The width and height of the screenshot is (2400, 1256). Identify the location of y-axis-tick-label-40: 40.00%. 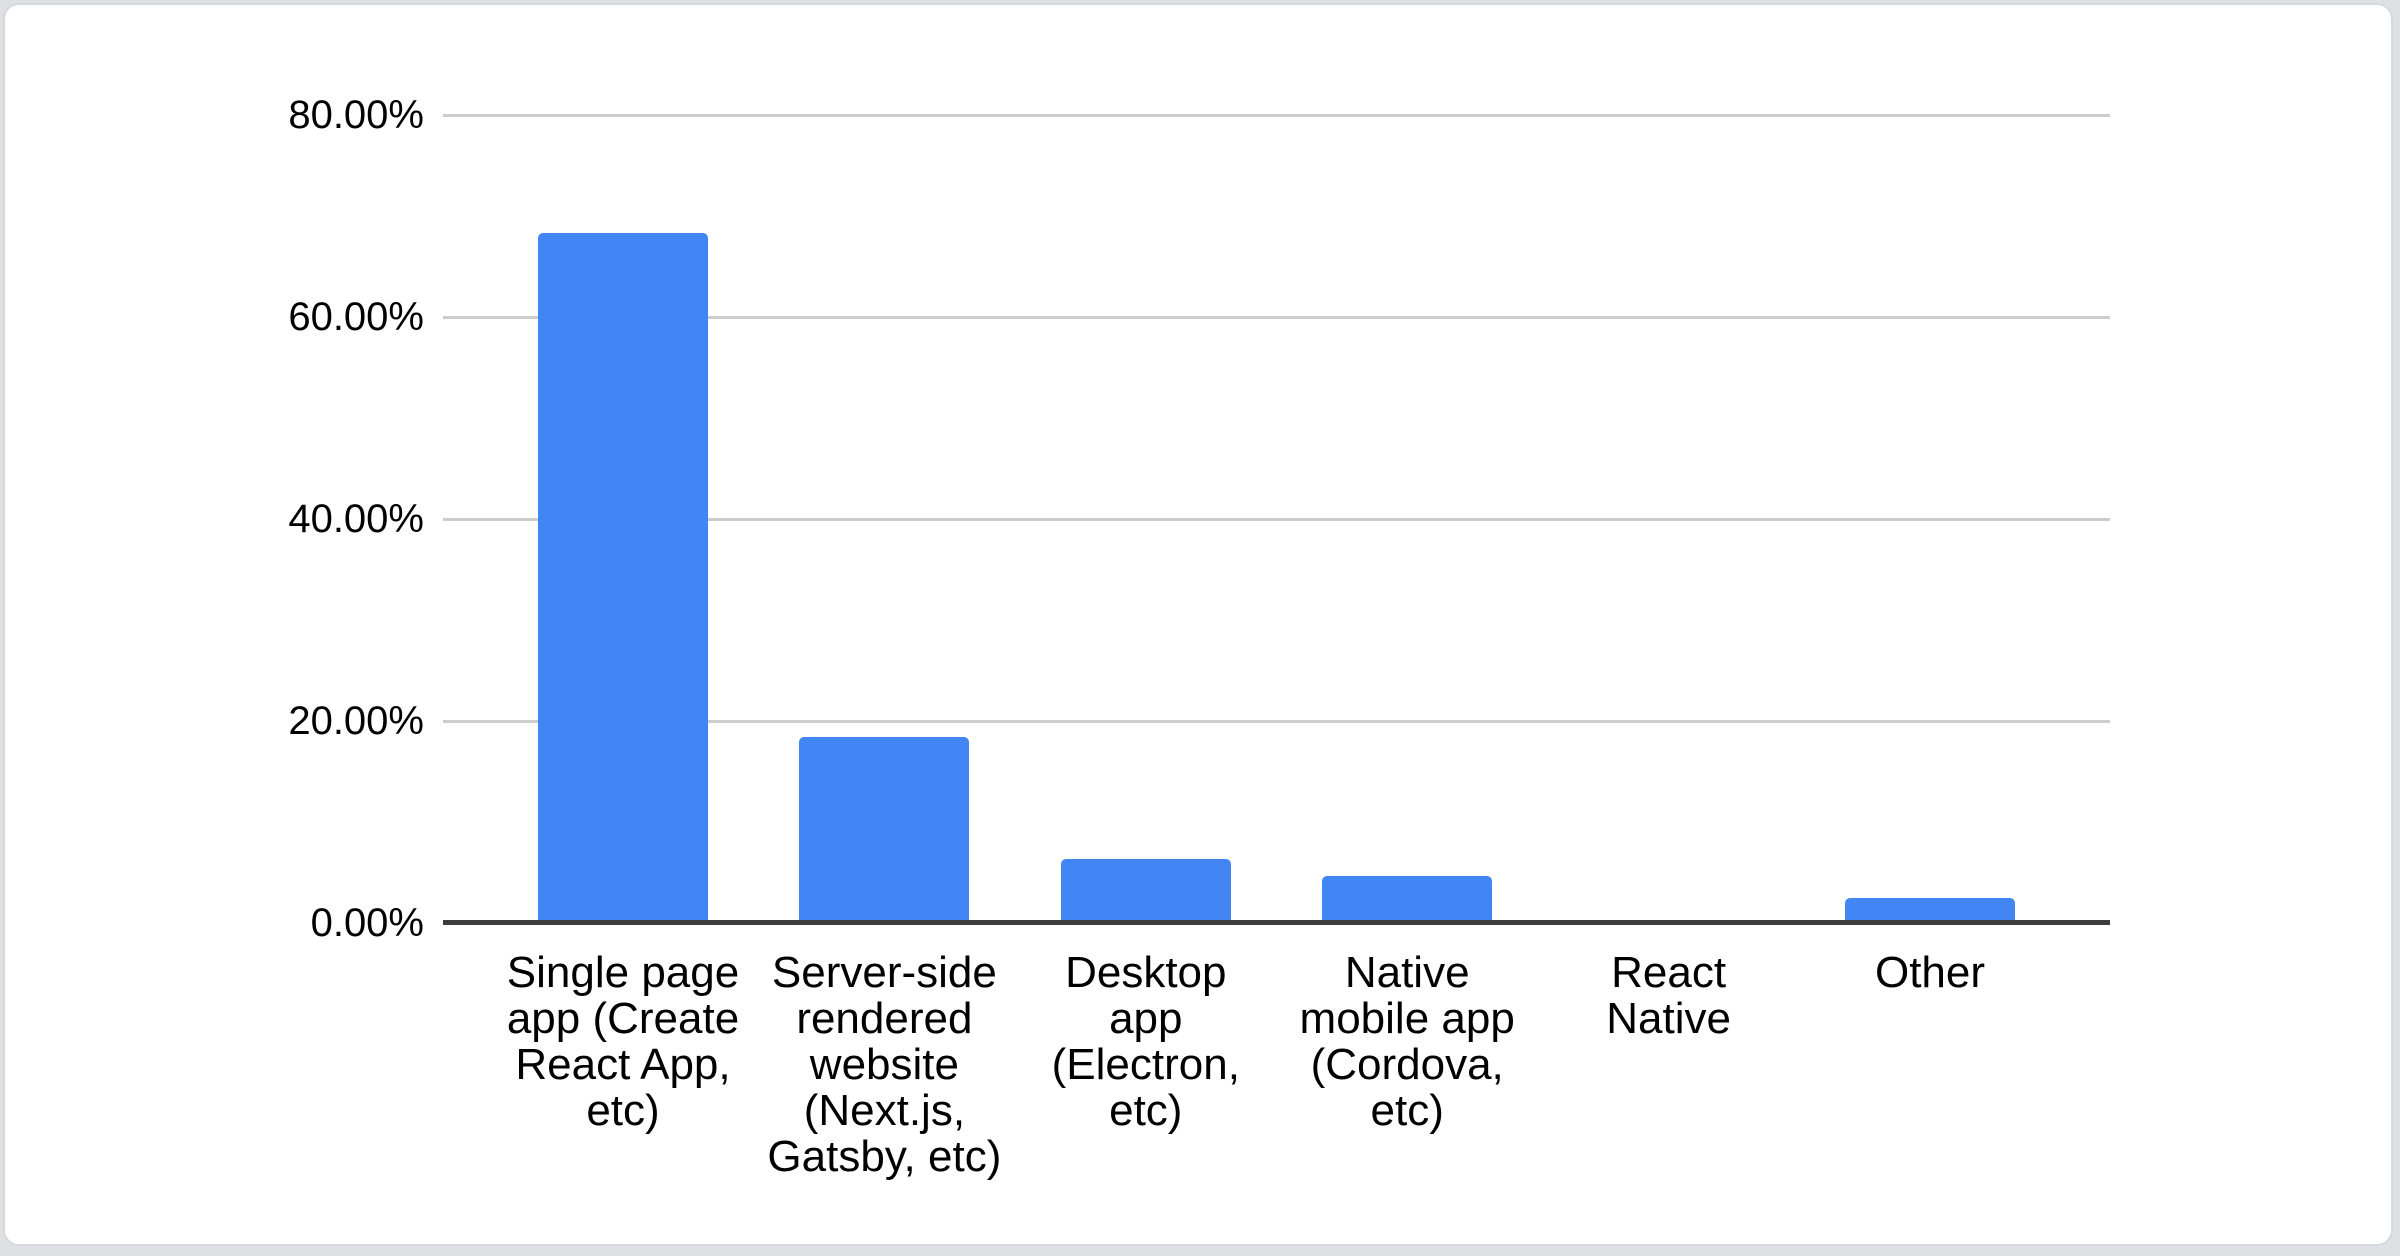
(356, 519).